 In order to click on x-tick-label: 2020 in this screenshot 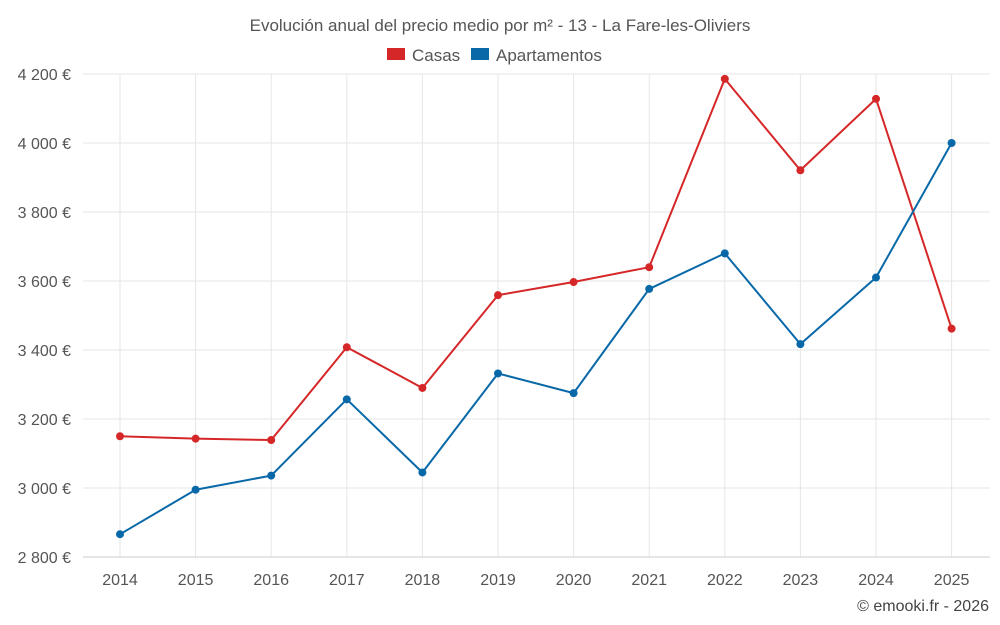, I will do `click(574, 580)`.